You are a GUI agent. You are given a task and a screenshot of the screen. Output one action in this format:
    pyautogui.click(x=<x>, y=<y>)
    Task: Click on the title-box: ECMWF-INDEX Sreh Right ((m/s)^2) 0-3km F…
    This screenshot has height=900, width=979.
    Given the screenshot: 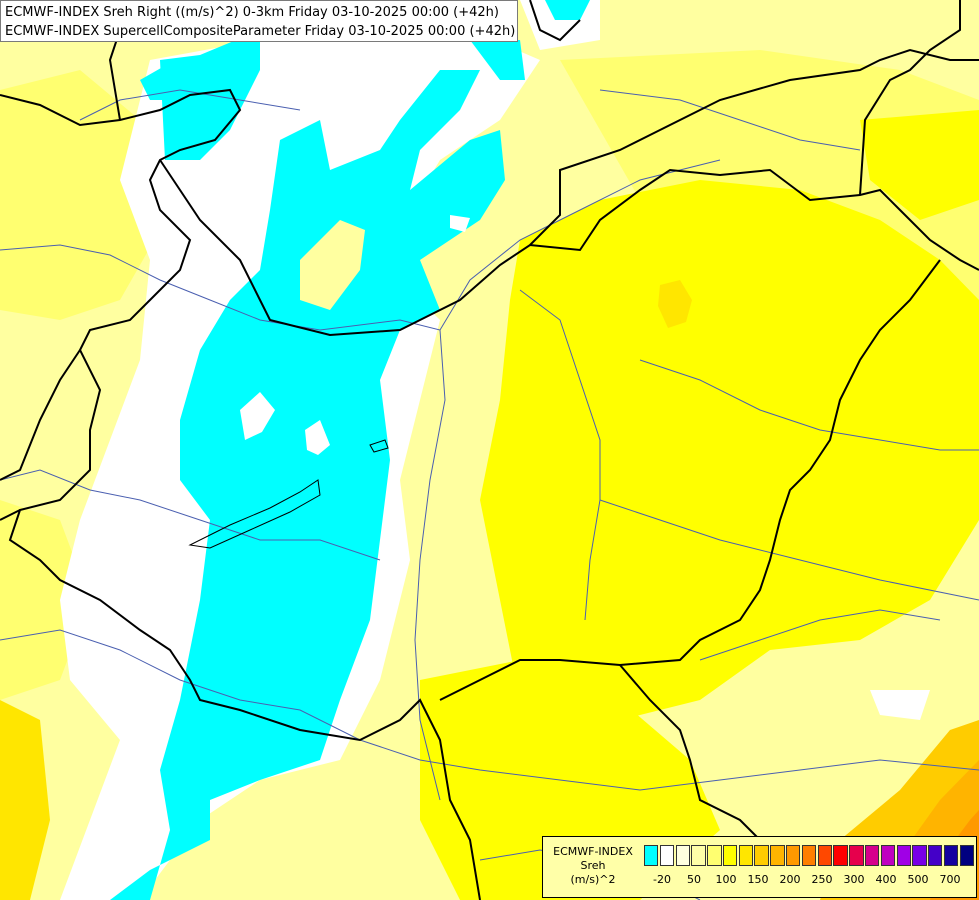 What is the action you would take?
    pyautogui.click(x=259, y=21)
    